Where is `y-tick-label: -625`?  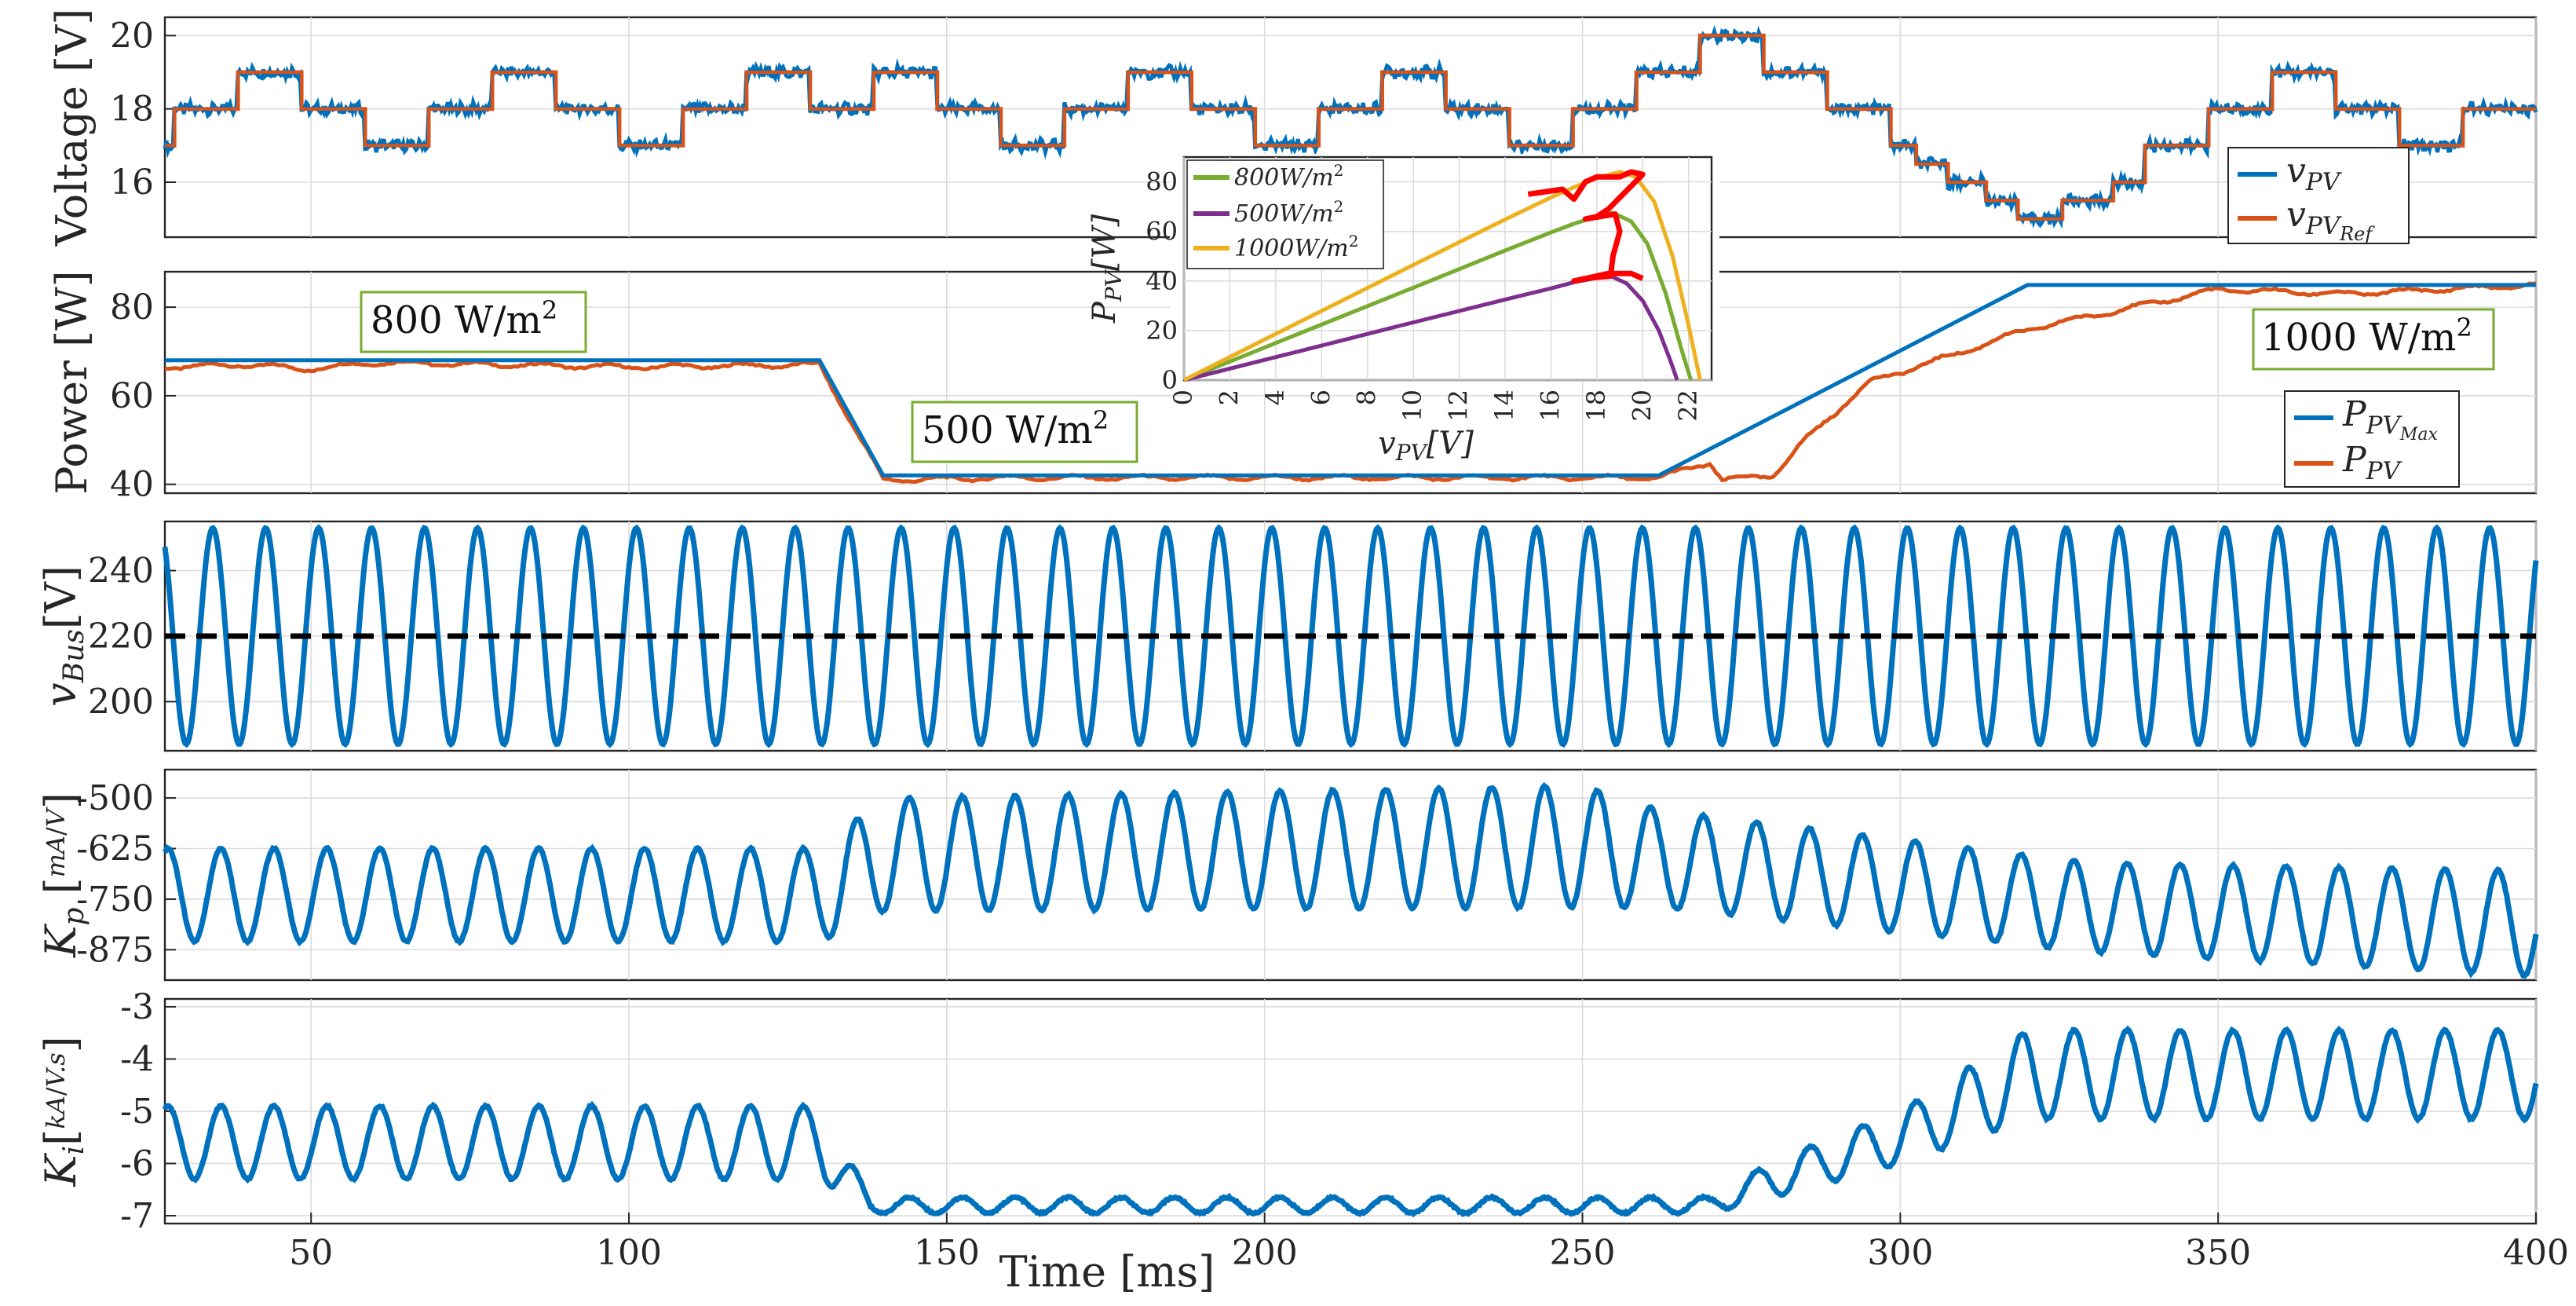
y-tick-label: -625 is located at coordinates (115, 849).